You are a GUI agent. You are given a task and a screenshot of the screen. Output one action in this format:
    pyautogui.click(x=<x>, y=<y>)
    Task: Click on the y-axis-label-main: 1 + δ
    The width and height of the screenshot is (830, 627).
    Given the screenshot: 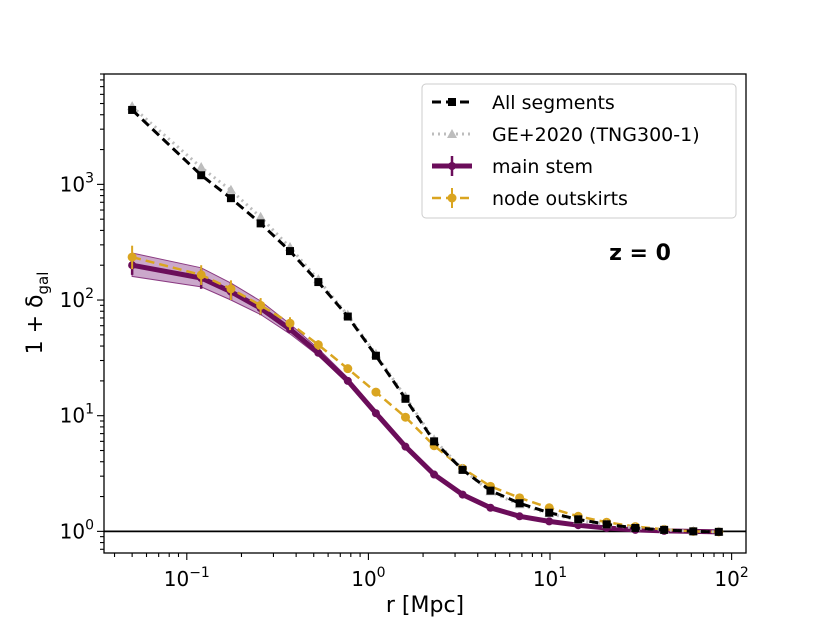 What is the action you would take?
    pyautogui.click(x=35, y=325)
    